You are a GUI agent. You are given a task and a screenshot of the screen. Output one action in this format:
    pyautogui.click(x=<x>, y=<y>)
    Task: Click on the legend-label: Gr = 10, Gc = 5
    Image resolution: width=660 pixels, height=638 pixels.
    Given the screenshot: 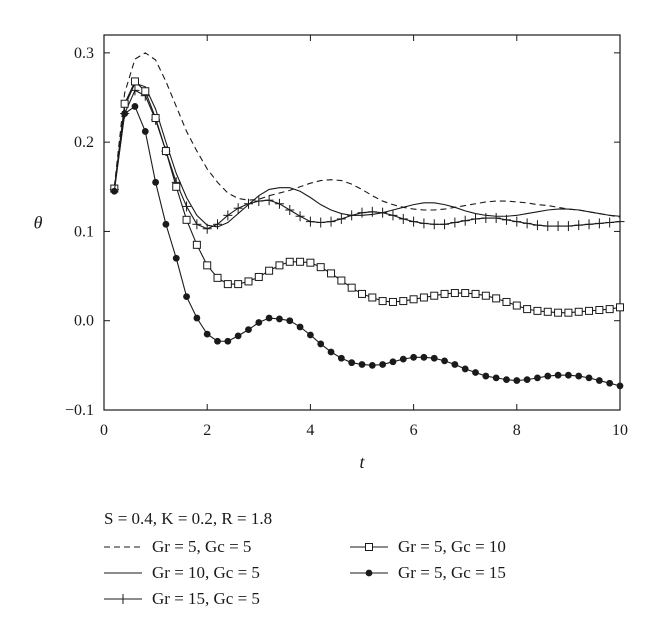 What is the action you would take?
    pyautogui.click(x=206, y=572)
    